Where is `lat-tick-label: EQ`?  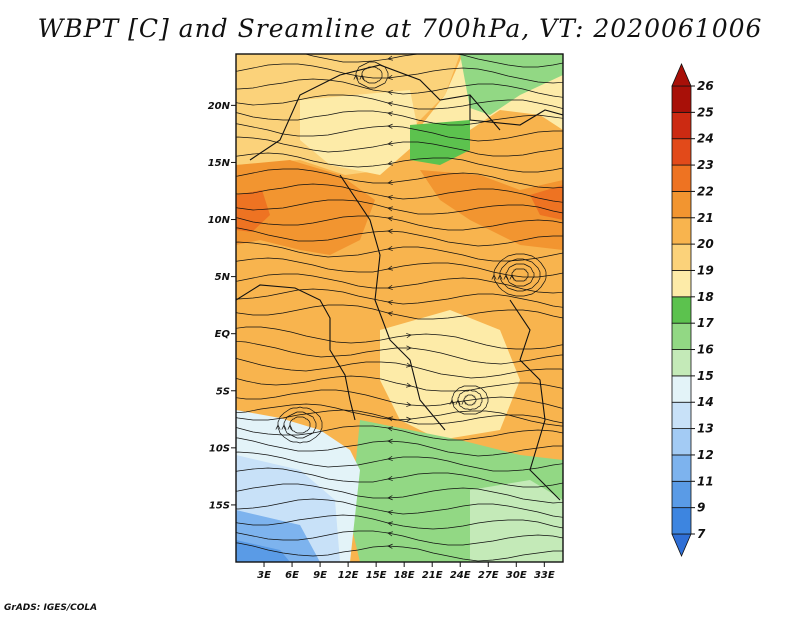
lat-tick-label: EQ is located at coordinates (223, 334).